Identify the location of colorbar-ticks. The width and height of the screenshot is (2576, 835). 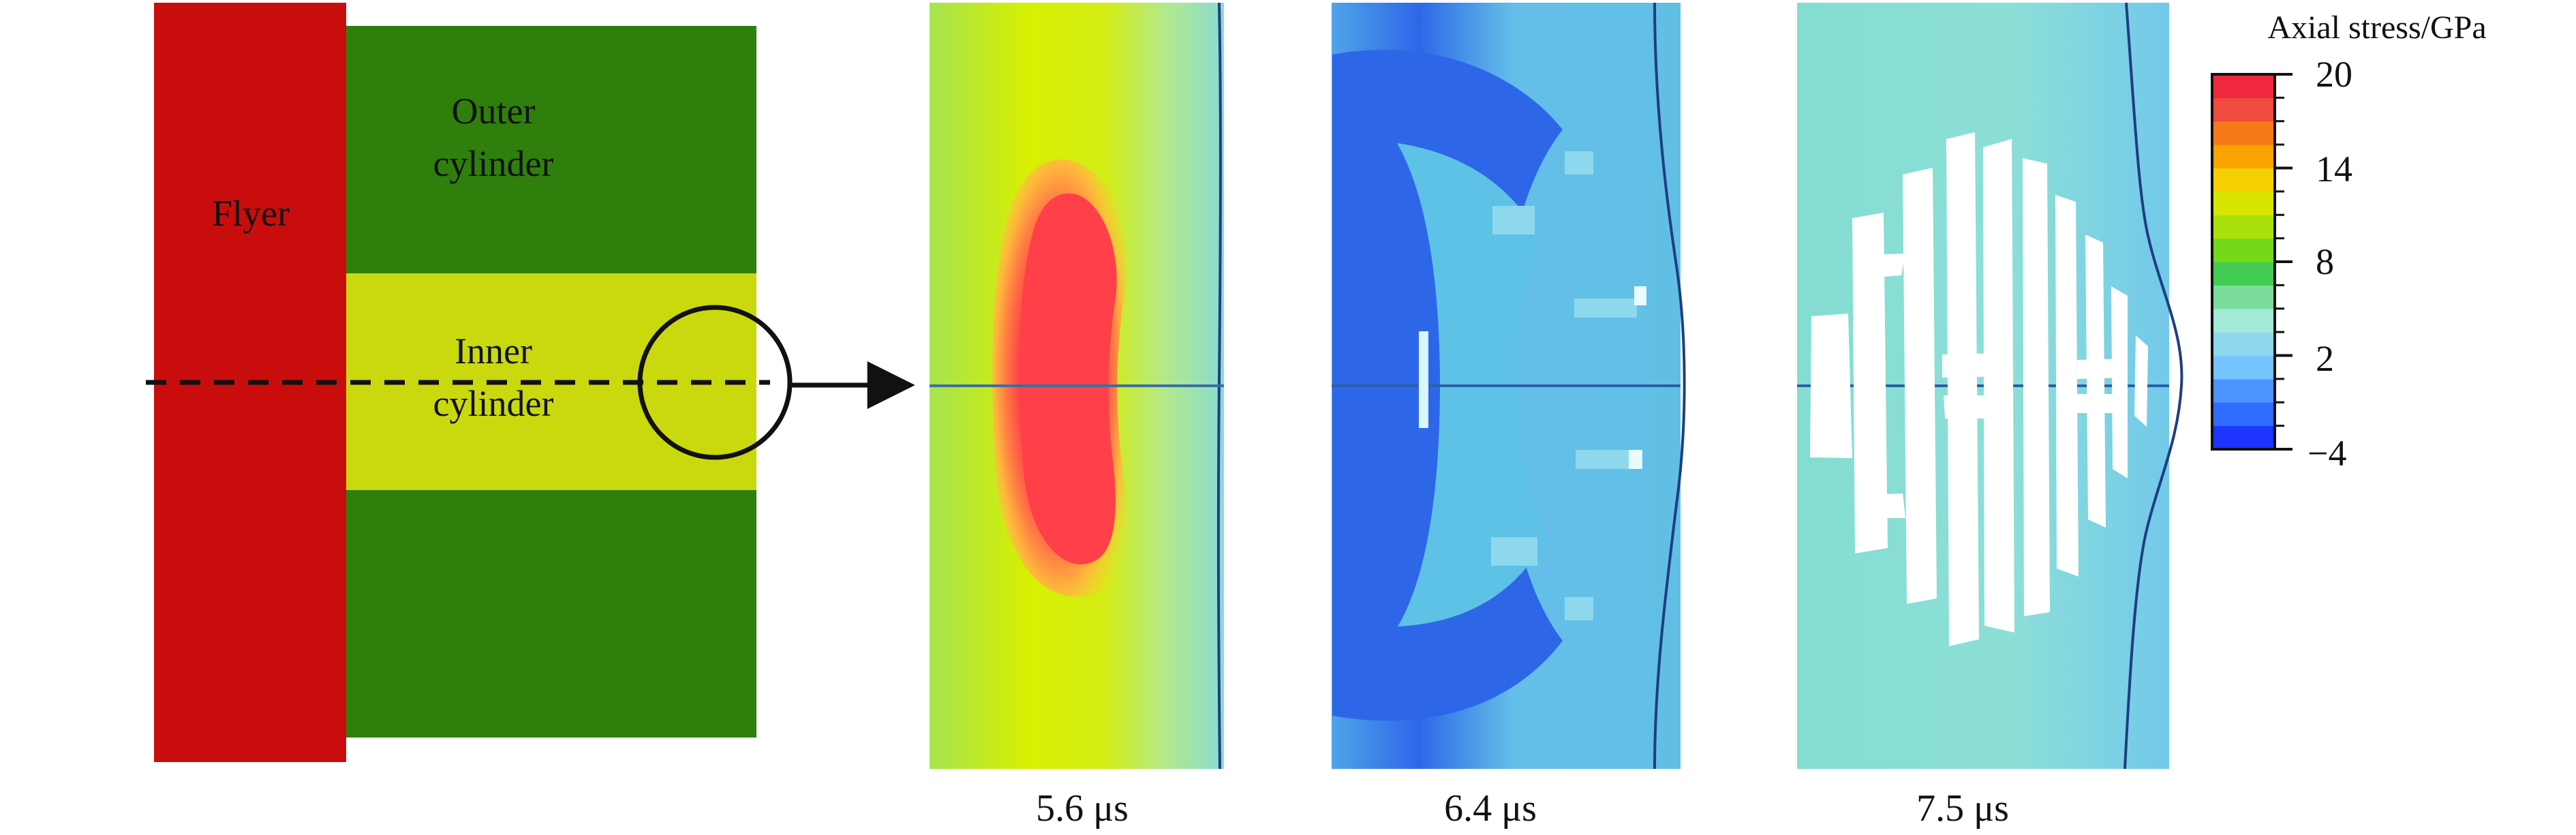
(2284, 262).